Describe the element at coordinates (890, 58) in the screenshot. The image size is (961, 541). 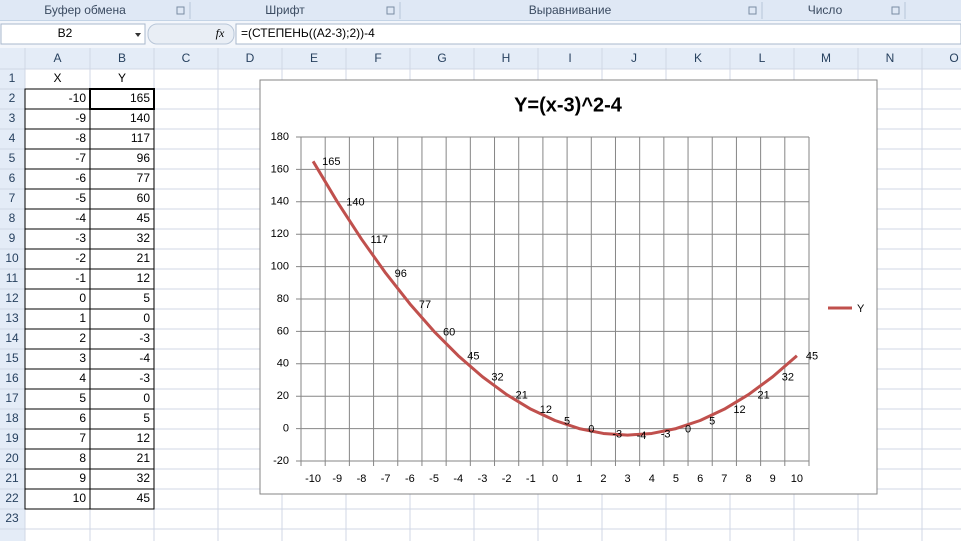
I see `column-header: N` at that location.